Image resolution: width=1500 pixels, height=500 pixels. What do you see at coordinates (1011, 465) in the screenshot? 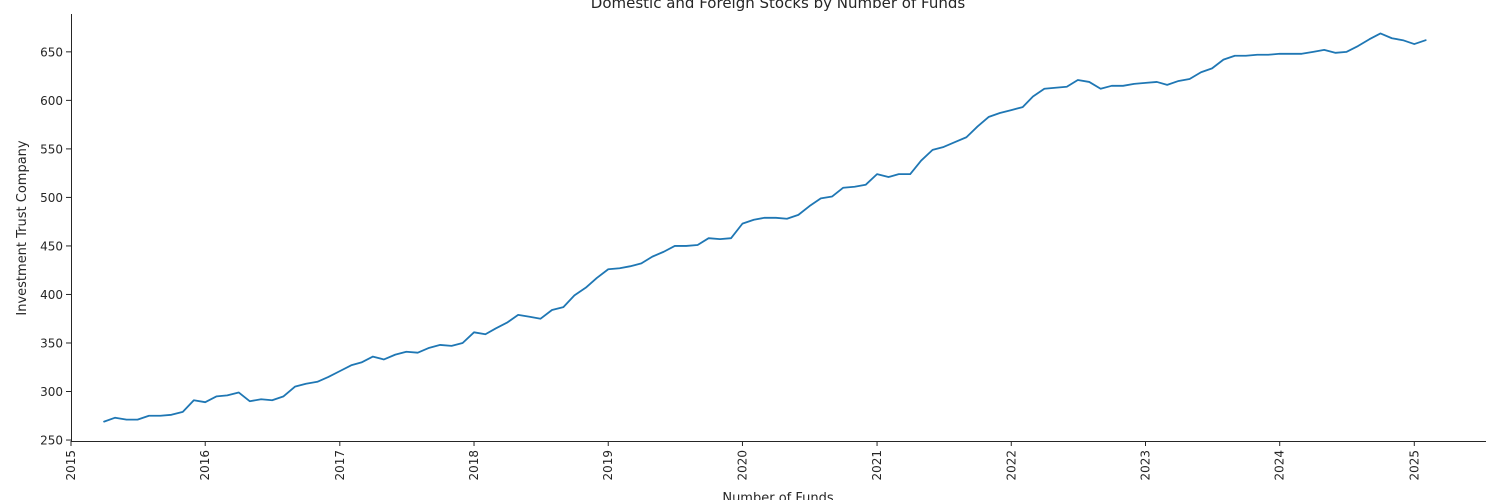
I see `x-tick-label: 2022` at bounding box center [1011, 465].